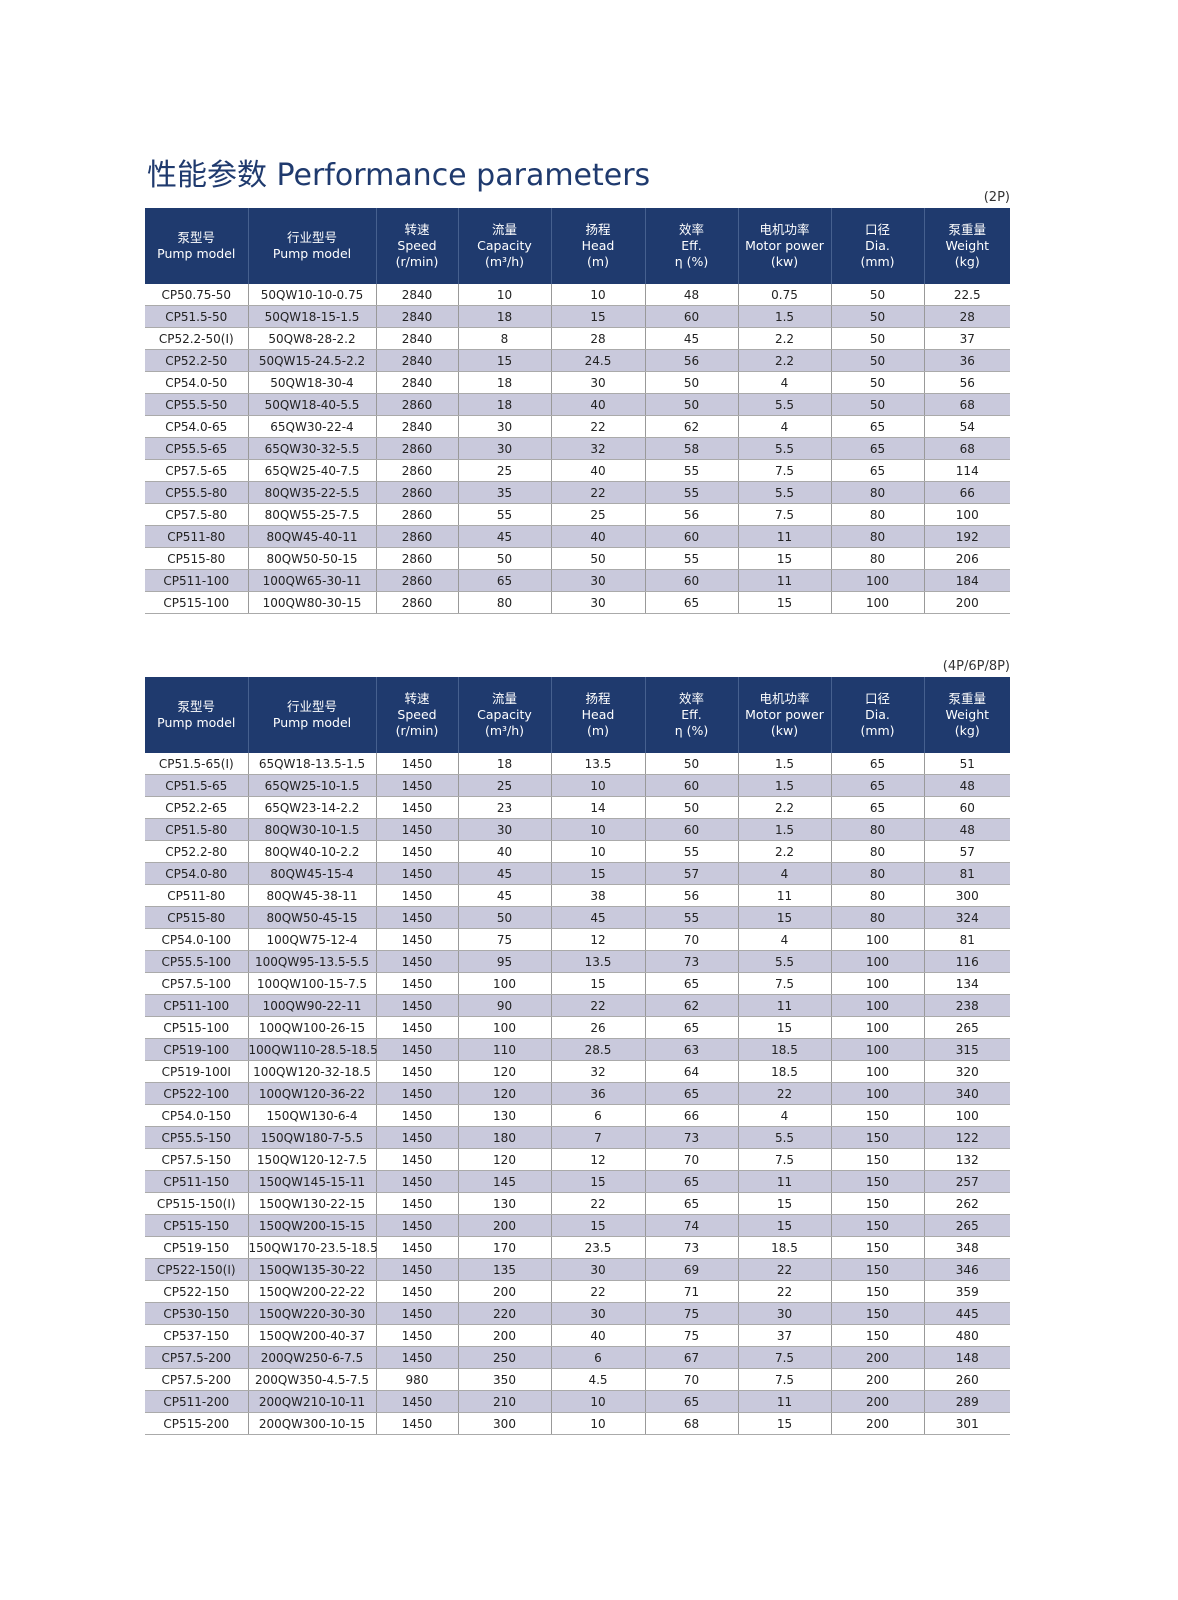  Describe the element at coordinates (966, 1335) in the screenshot. I see `table-cell: 480` at that location.